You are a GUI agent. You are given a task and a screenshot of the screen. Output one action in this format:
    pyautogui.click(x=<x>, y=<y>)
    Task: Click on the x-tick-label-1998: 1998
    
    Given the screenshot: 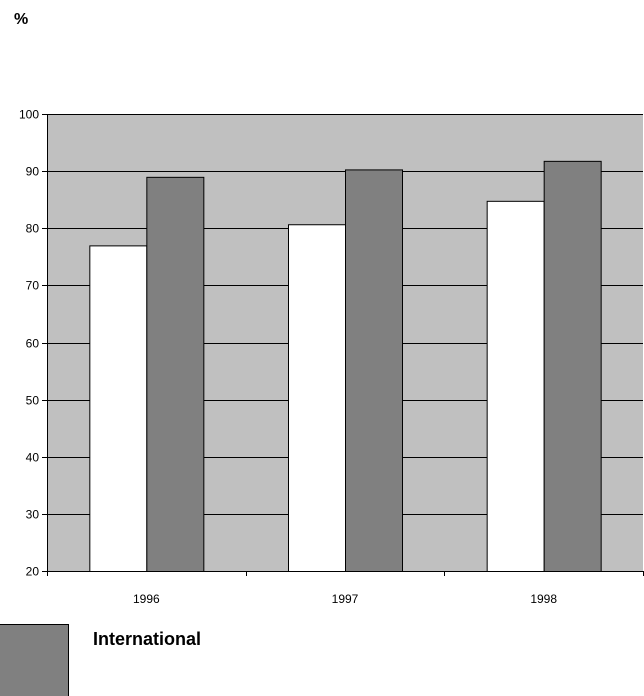 What is the action you would take?
    pyautogui.click(x=543, y=599)
    